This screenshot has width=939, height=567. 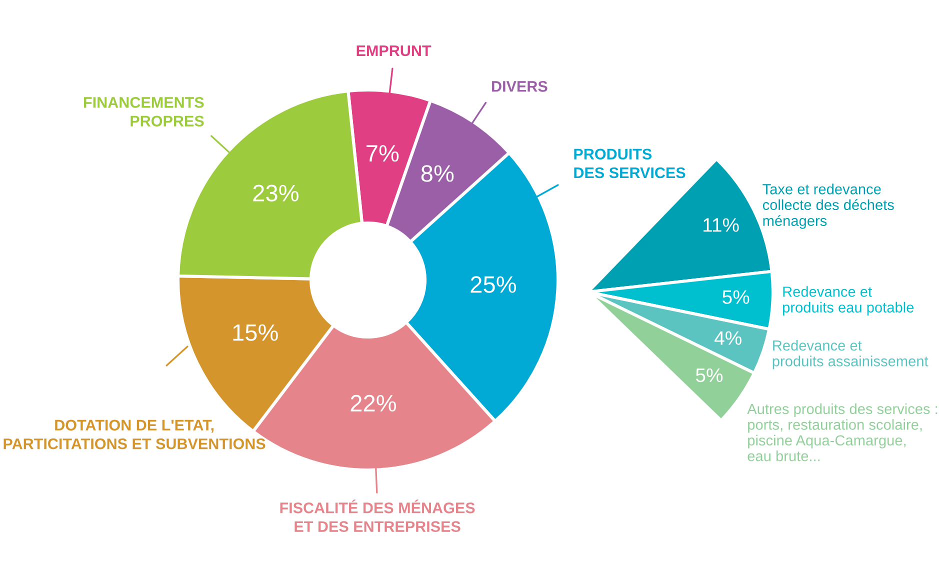 I want to click on data-label: 15%, so click(x=255, y=332).